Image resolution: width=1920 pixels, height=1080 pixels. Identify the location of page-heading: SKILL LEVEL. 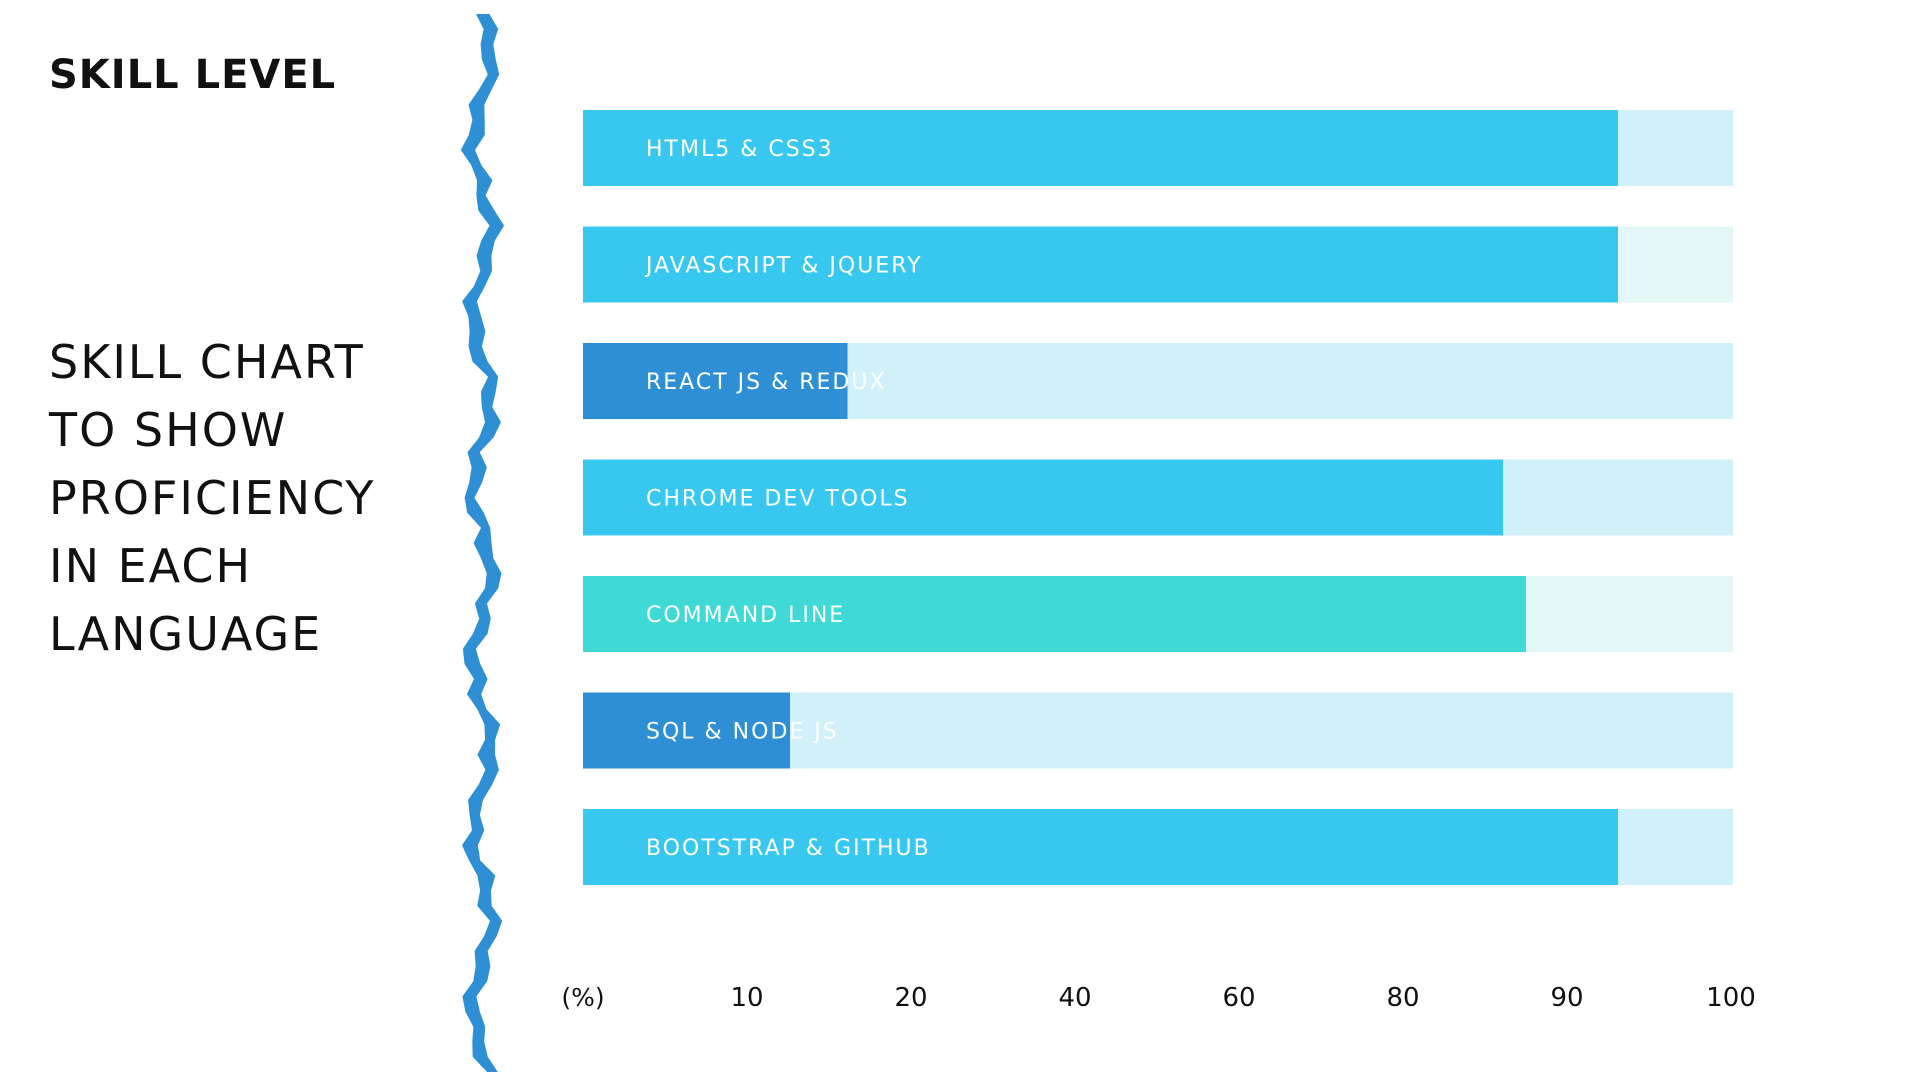
(193, 75).